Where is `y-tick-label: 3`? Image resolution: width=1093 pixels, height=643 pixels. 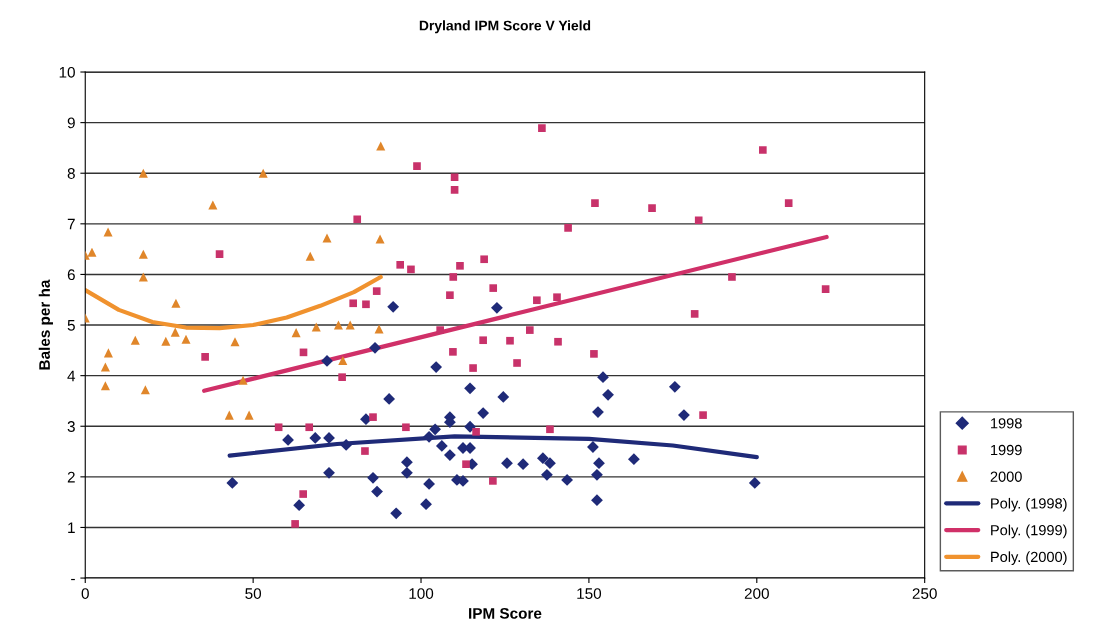
y-tick-label: 3 is located at coordinates (71, 426).